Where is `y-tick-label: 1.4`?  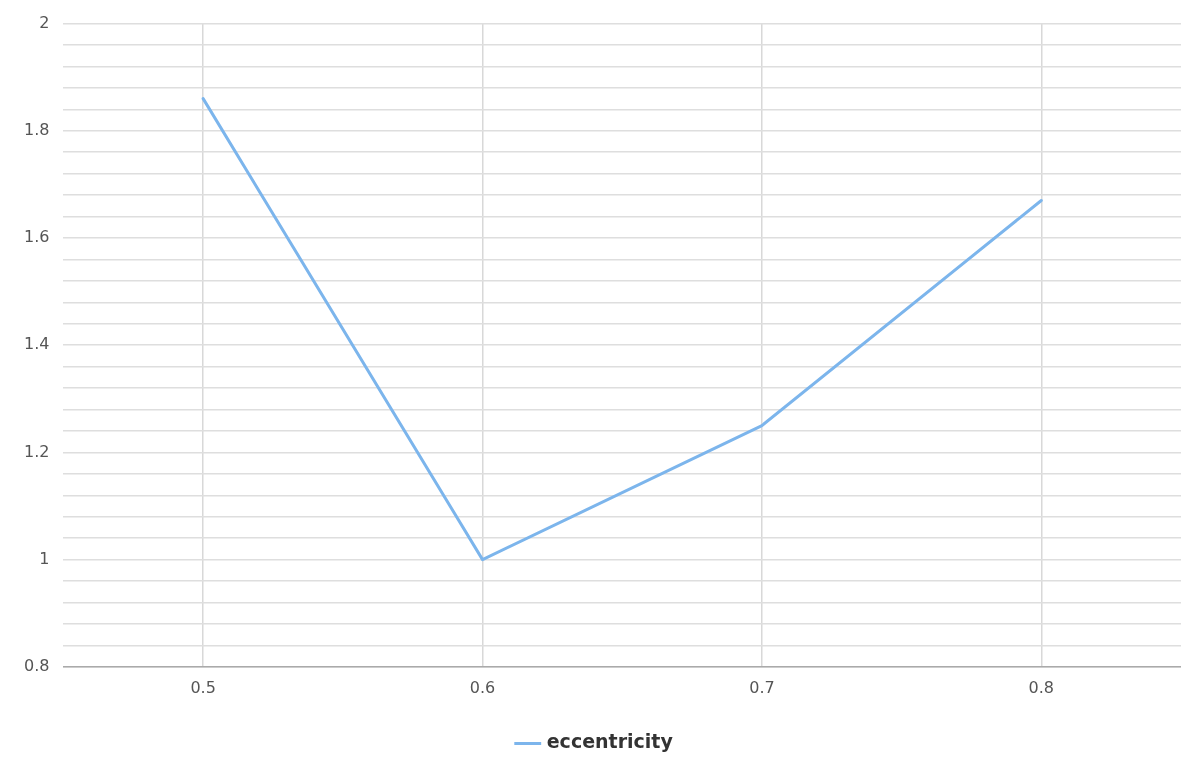 y-tick-label: 1.4 is located at coordinates (36, 344).